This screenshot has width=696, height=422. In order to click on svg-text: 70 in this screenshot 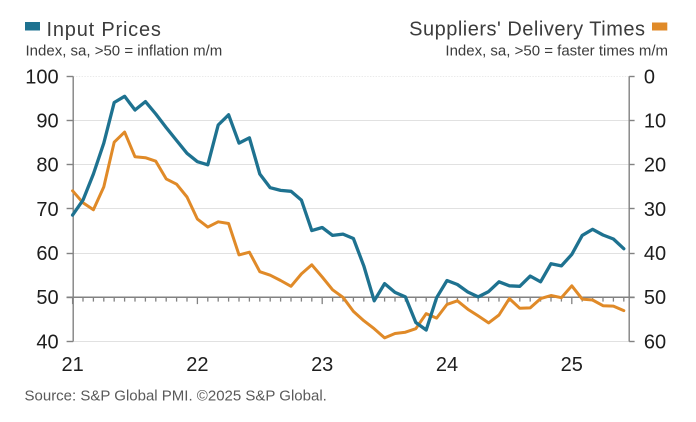, I will do `click(47, 210)`.